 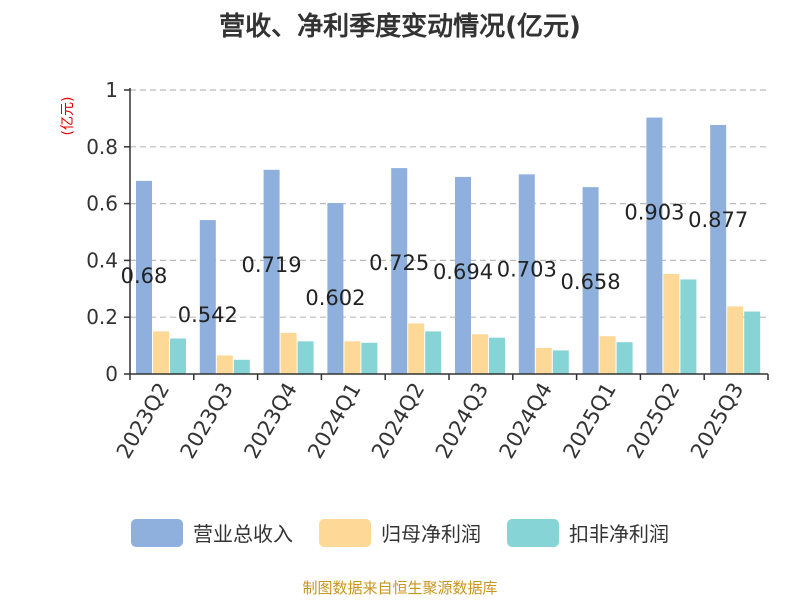 I want to click on data-label: 0.903, so click(x=654, y=213).